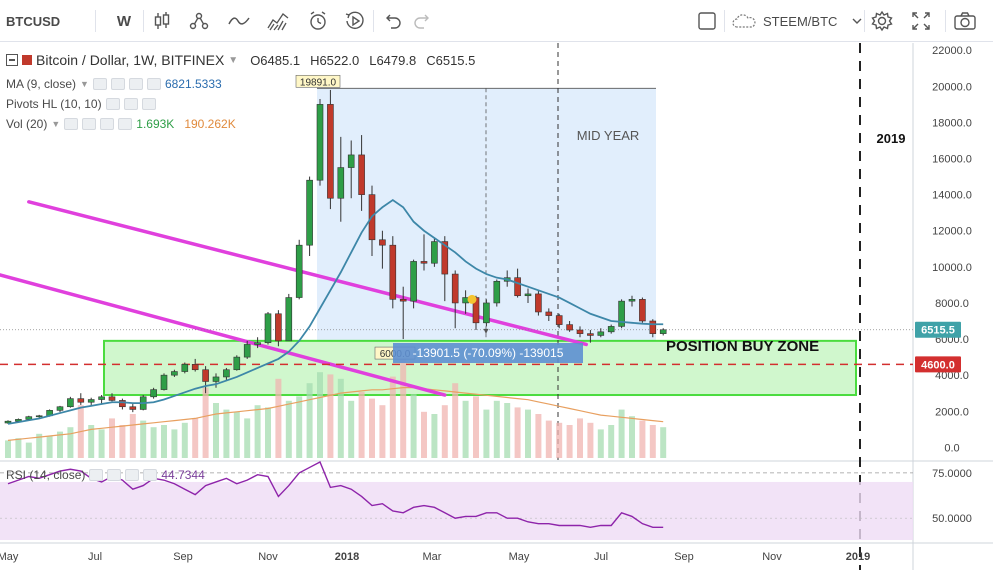  Describe the element at coordinates (318, 21) in the screenshot. I see `alert-icon` at that location.